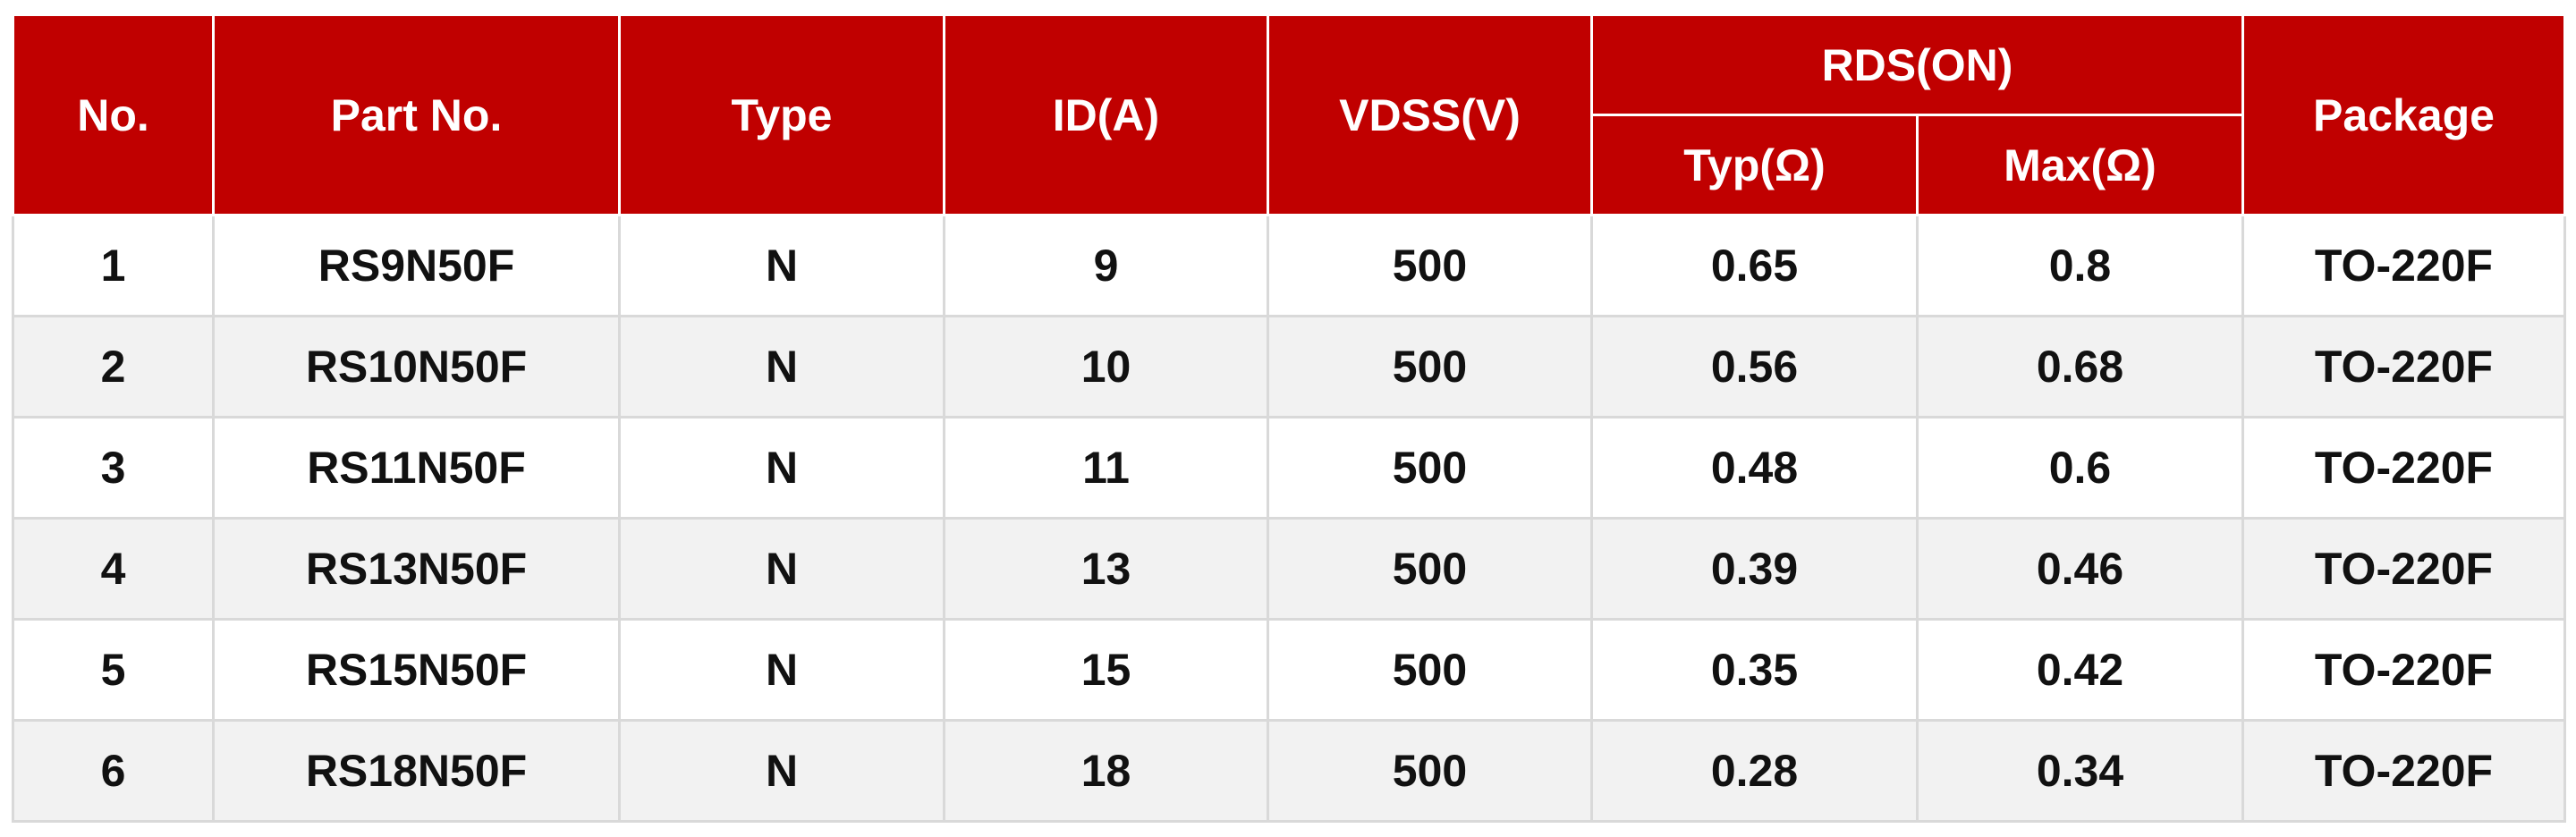  Describe the element at coordinates (113, 771) in the screenshot. I see `table-cell: 6` at that location.